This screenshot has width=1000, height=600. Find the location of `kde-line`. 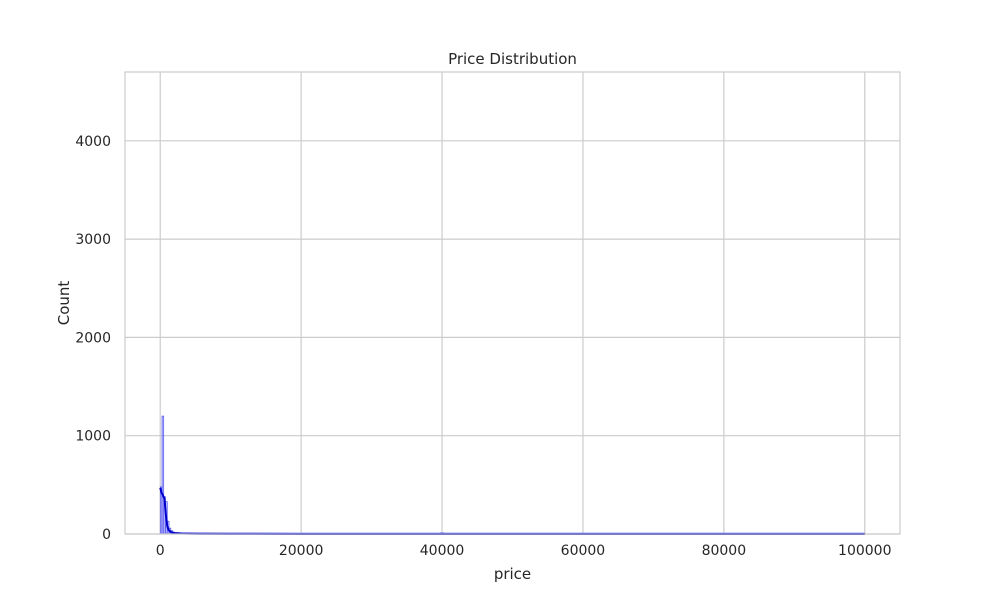

kde-line is located at coordinates (512, 511).